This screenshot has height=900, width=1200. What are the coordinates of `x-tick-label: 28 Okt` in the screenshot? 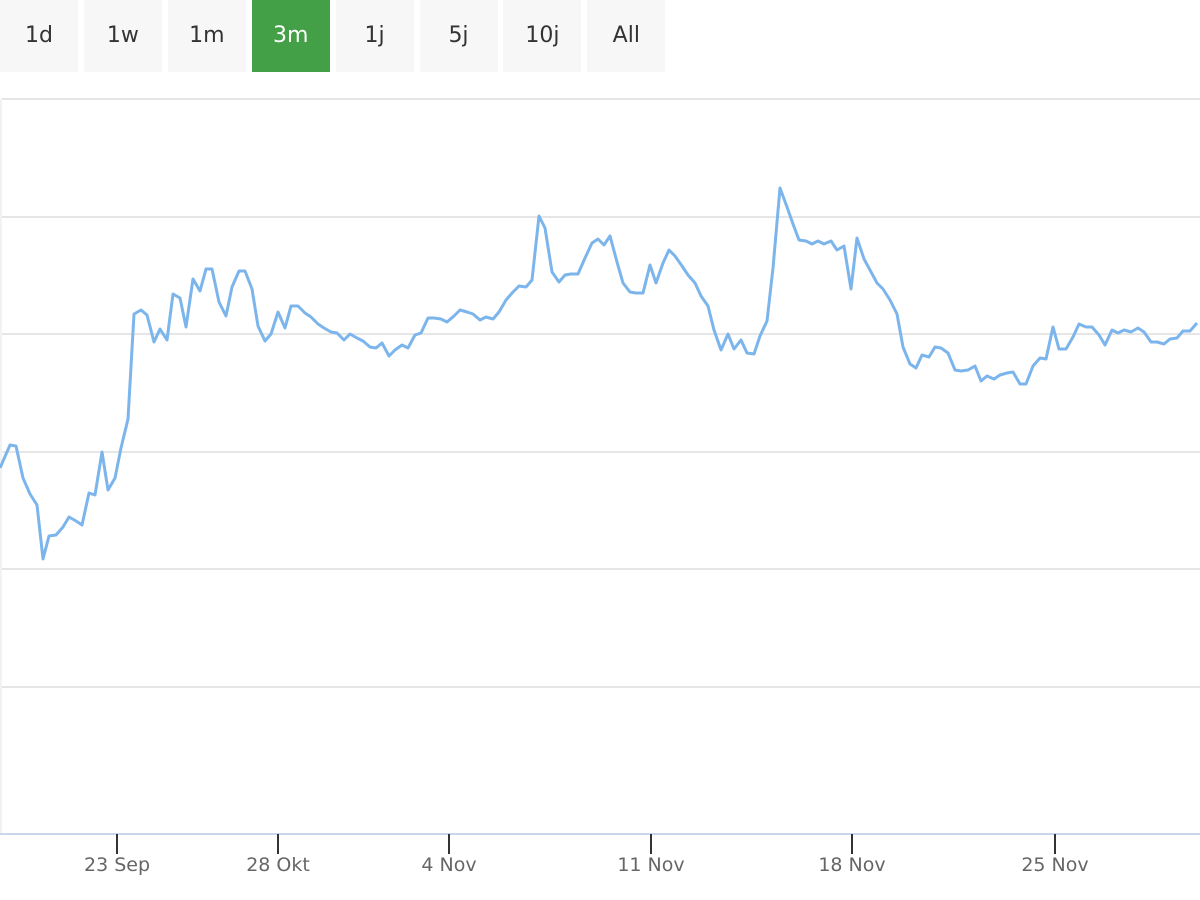 It's located at (278, 865).